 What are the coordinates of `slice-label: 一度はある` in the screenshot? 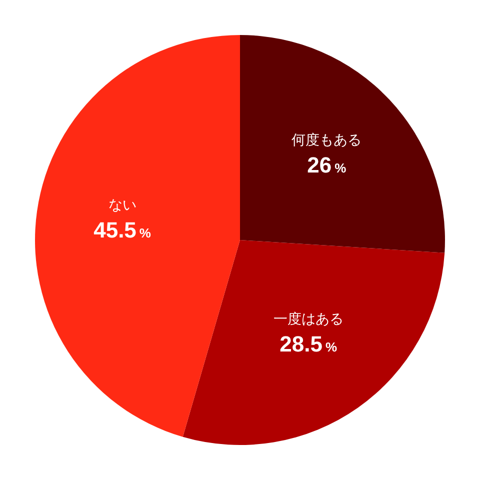 It's located at (308, 319).